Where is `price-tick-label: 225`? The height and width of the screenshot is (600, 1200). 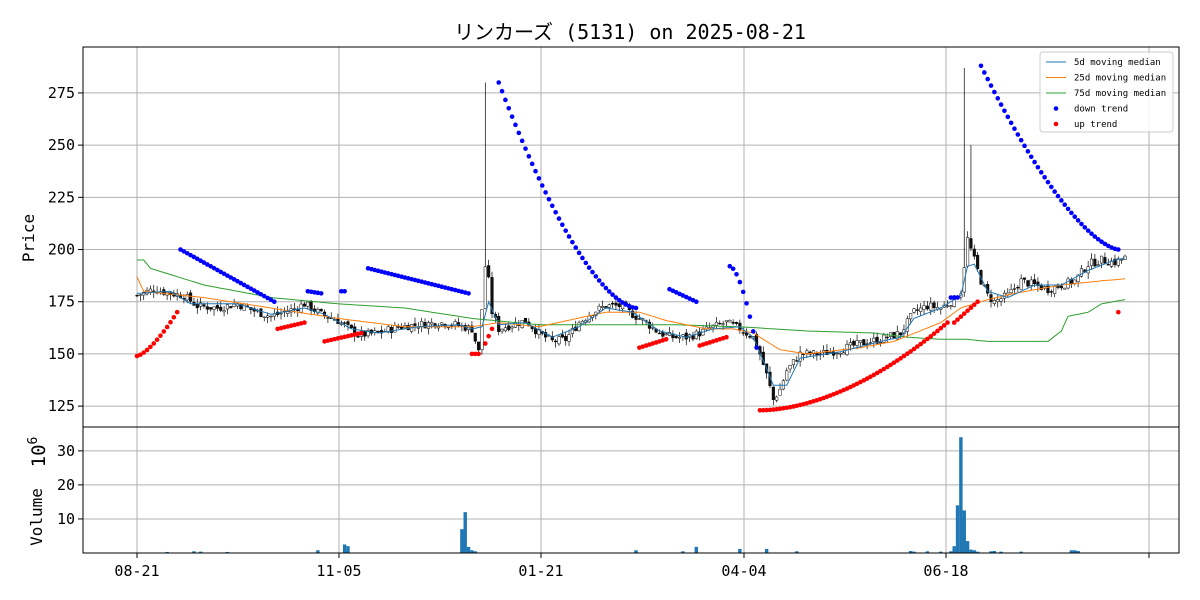
price-tick-label: 225 is located at coordinates (61, 197).